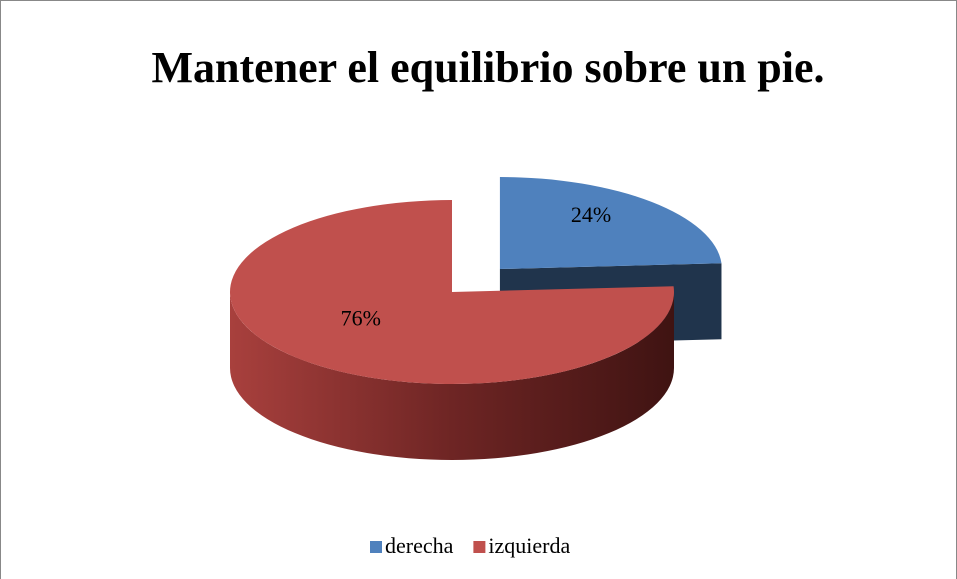 The image size is (957, 579). I want to click on legend-label: izquierda, so click(529, 545).